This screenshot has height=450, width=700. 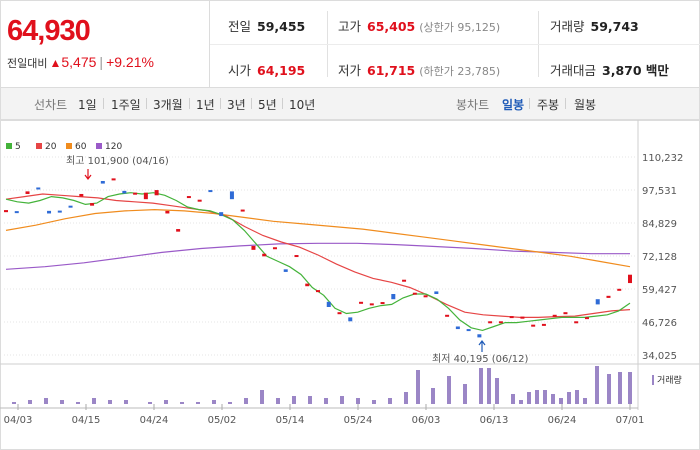 I want to click on x-tick-label: 04/03, so click(x=18, y=420).